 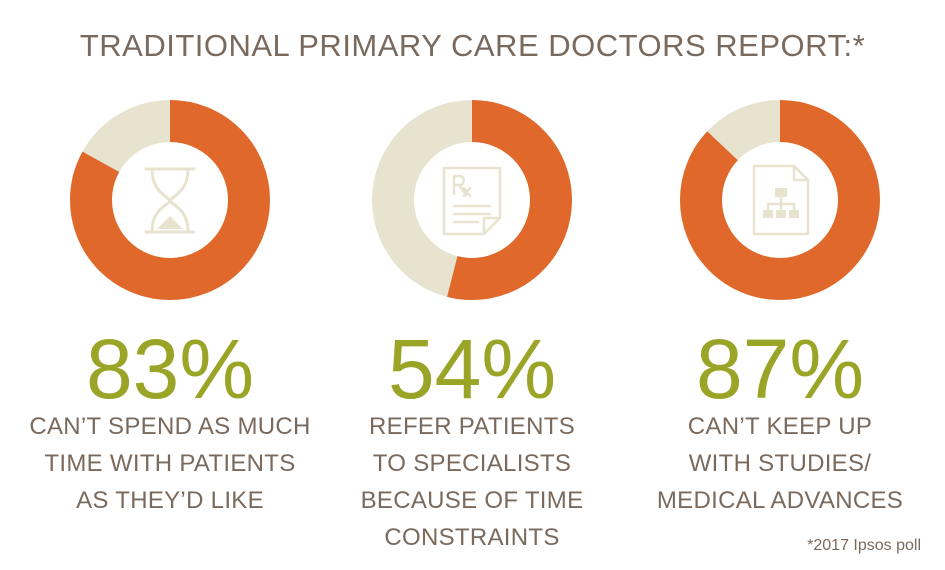 I want to click on document-chart-icon, so click(x=781, y=200).